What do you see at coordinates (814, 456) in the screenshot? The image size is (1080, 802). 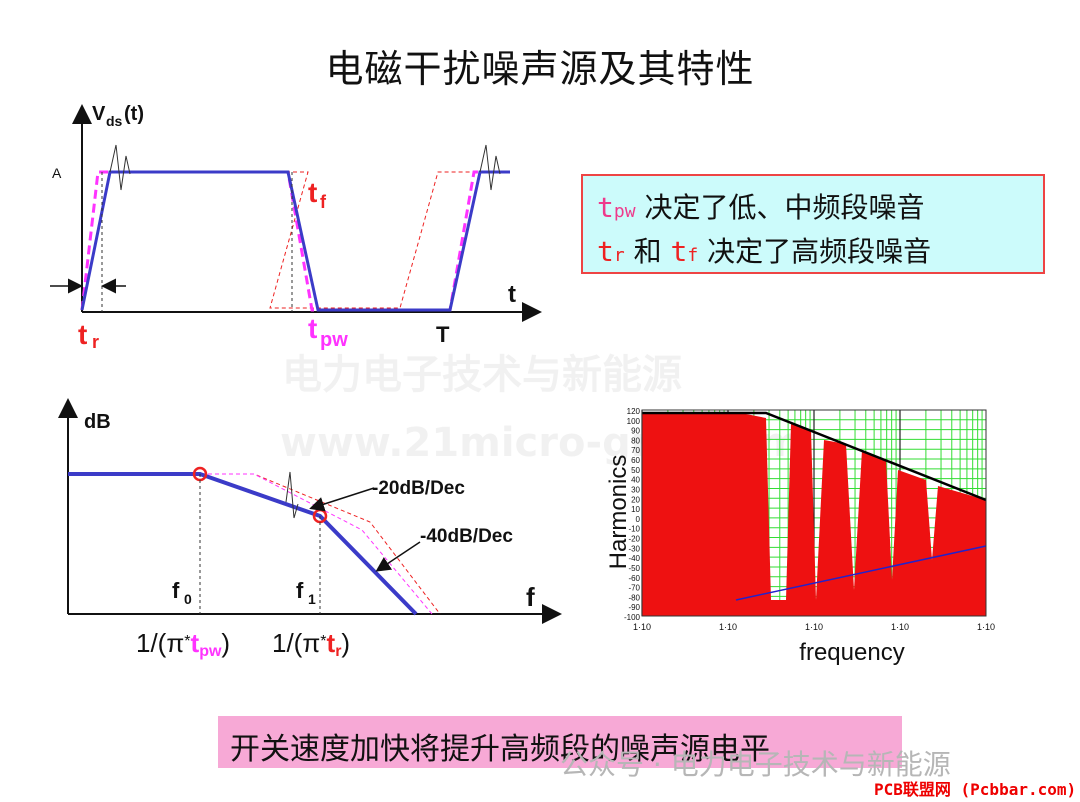 I see `harmonic-envelope` at bounding box center [814, 456].